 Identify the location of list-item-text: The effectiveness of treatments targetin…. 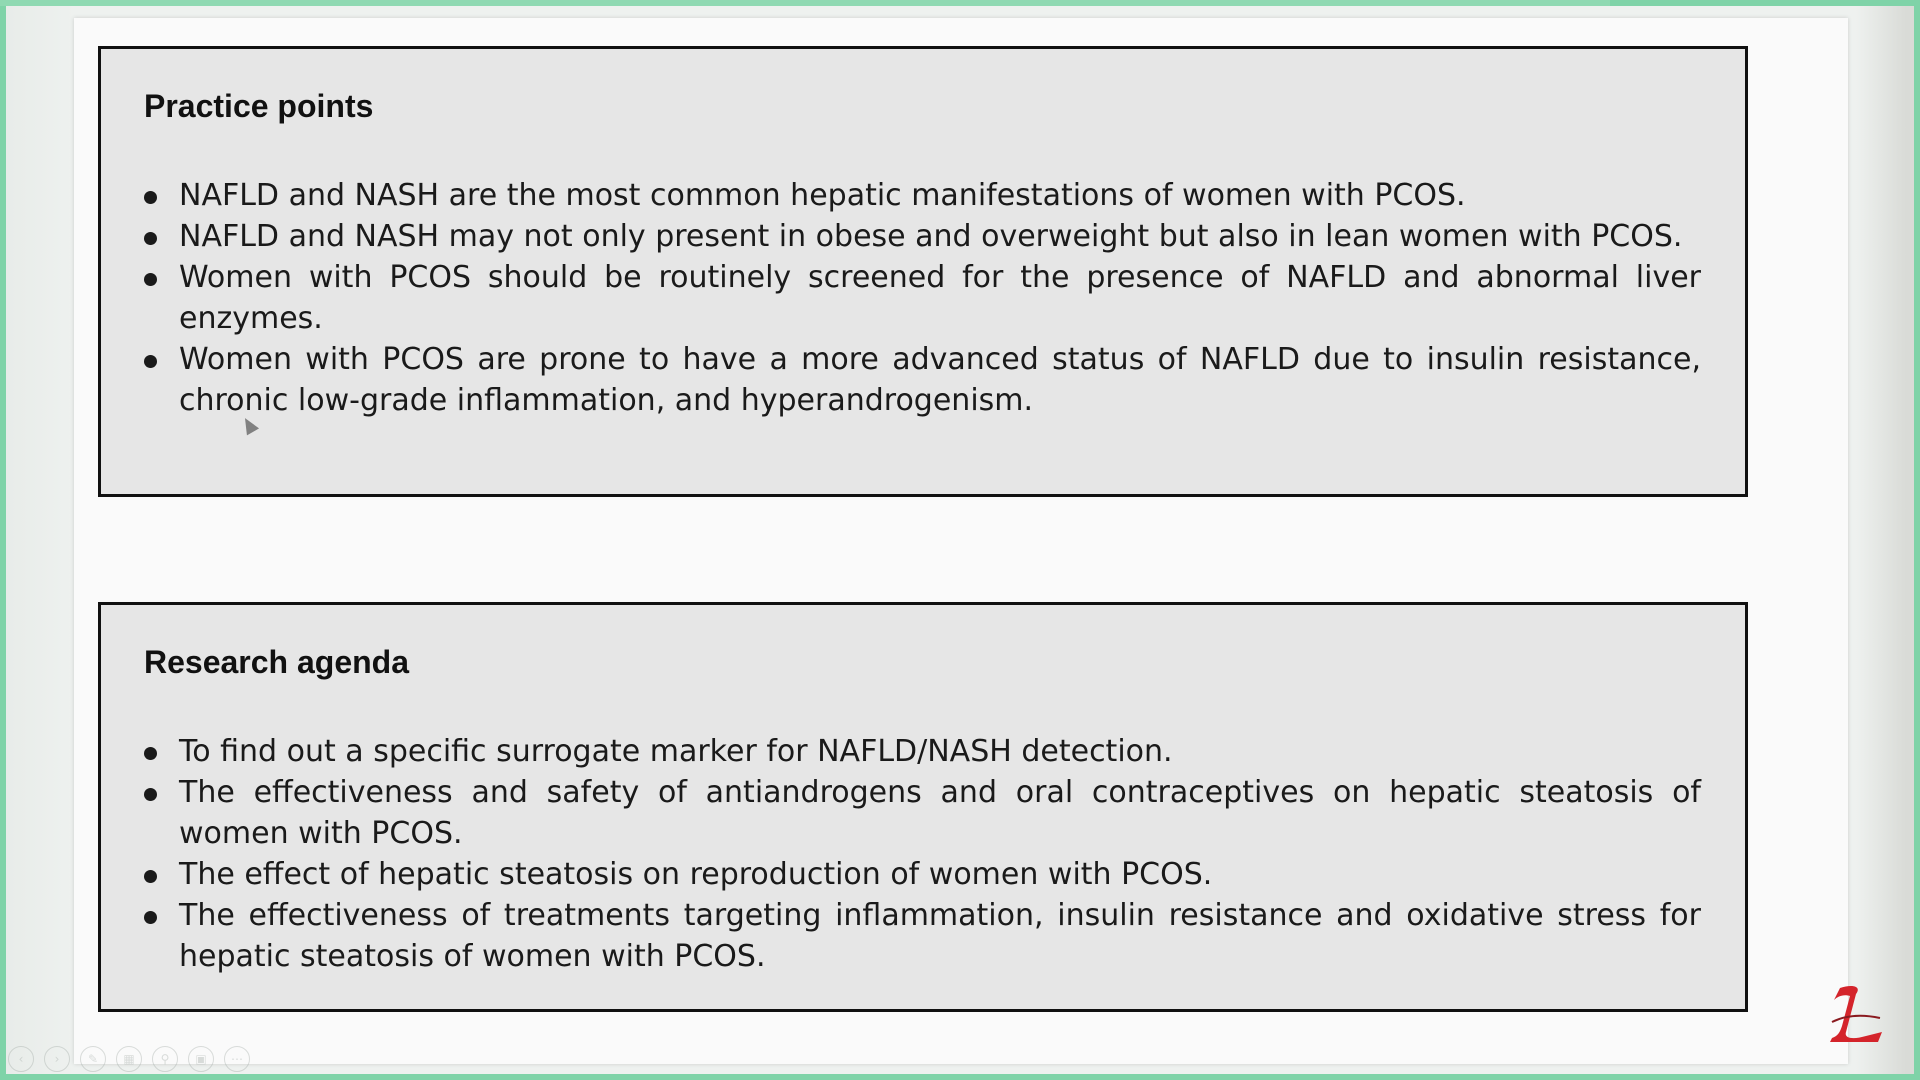
(940, 936).